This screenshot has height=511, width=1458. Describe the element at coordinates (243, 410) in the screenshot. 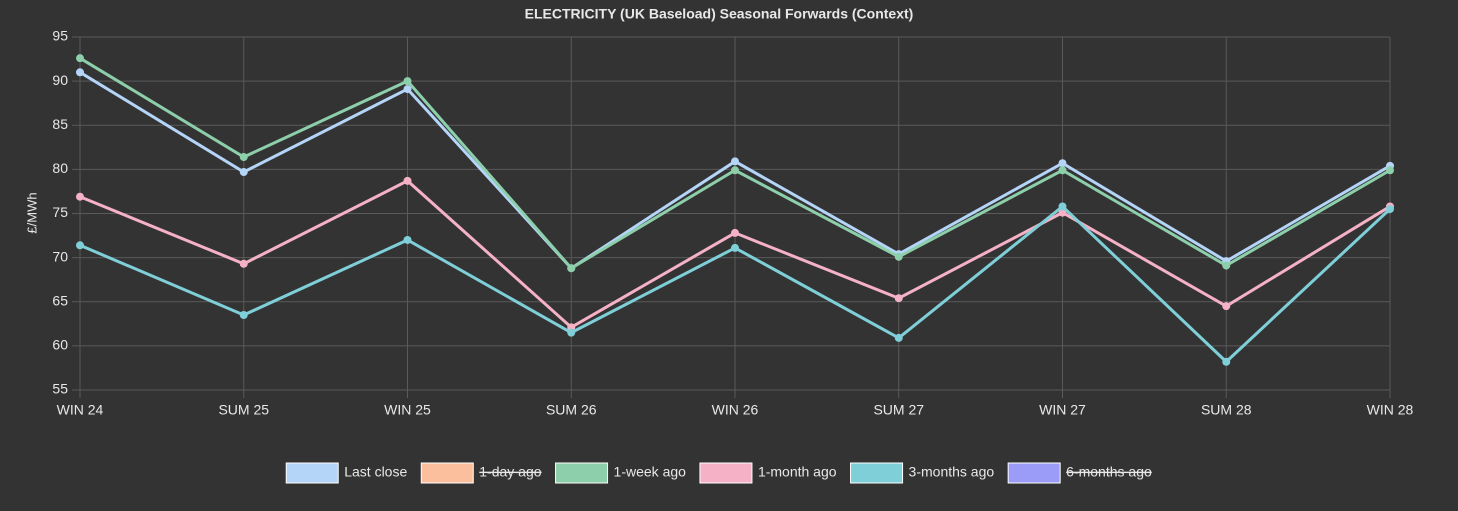

I see `x-tick-label: SUM 25` at that location.